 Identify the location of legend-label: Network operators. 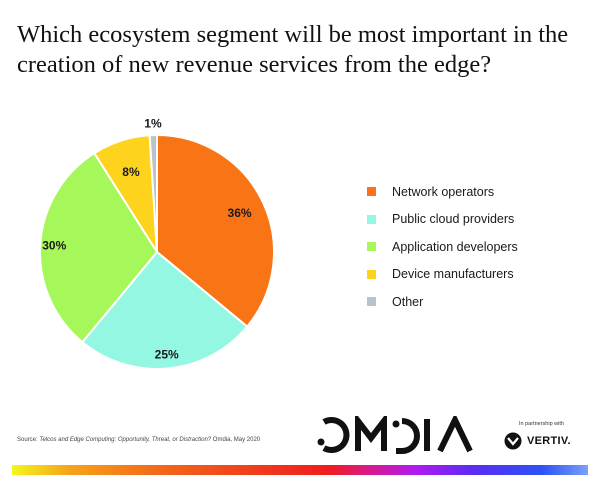
(443, 191).